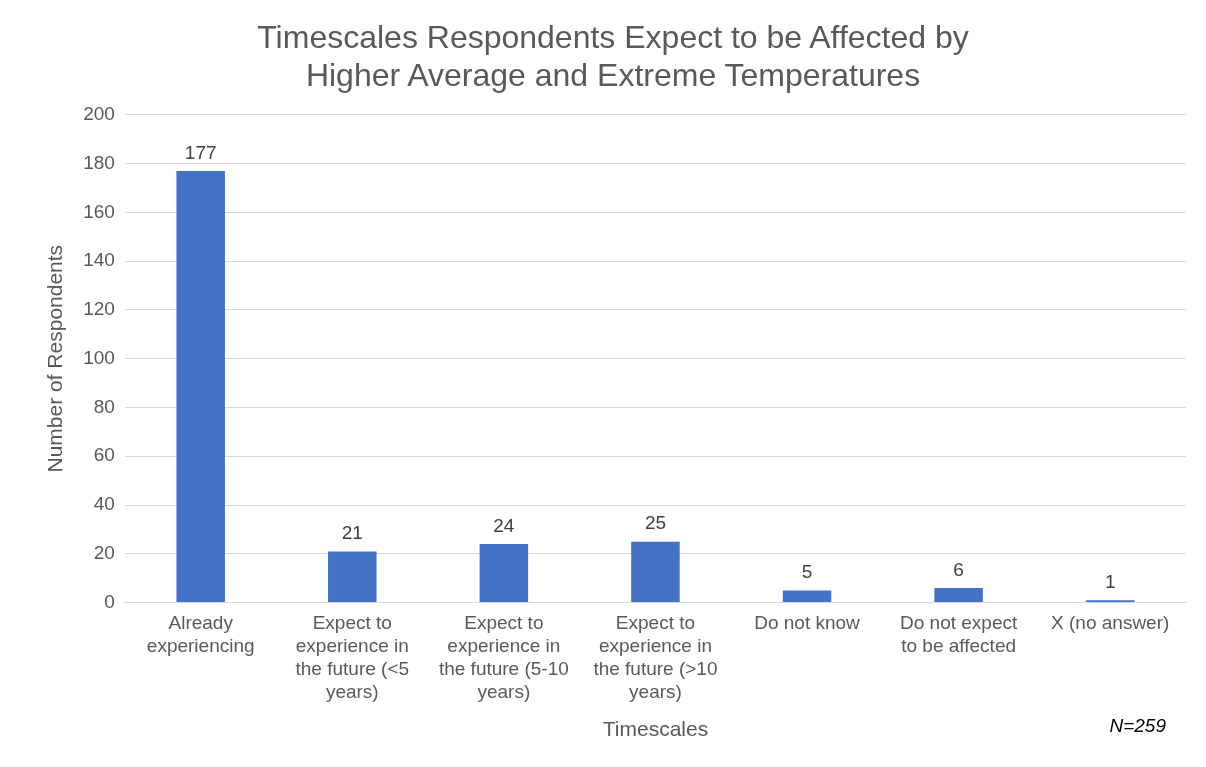  I want to click on y-tick-label: 20, so click(104, 553).